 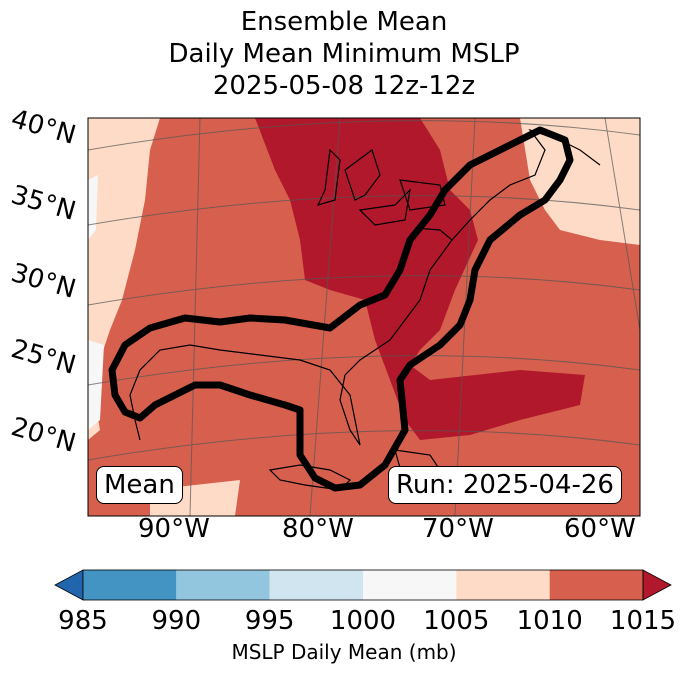 I want to click on lon-label-60w: 60°W, so click(x=600, y=529).